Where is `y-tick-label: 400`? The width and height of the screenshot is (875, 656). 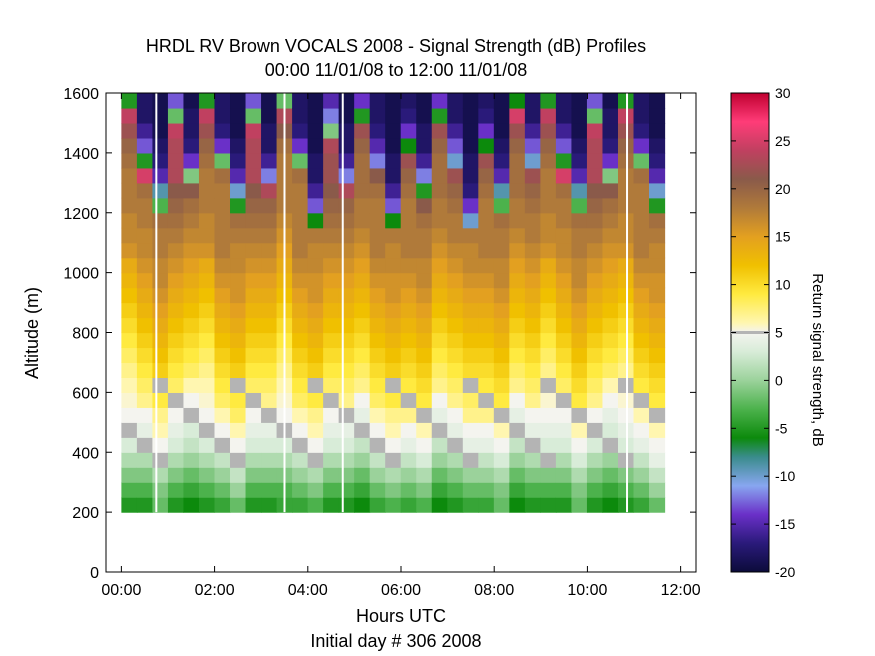 y-tick-label: 400 is located at coordinates (85, 453).